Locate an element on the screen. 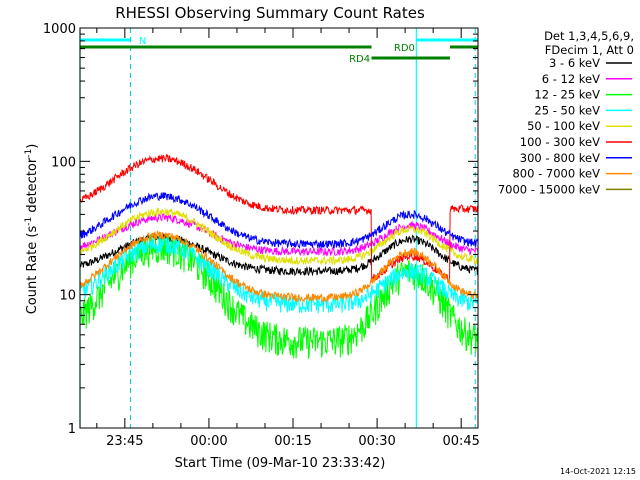 Image resolution: width=640 pixels, height=480 pixels. x-tick-label-4: 00:45 is located at coordinates (460, 441).